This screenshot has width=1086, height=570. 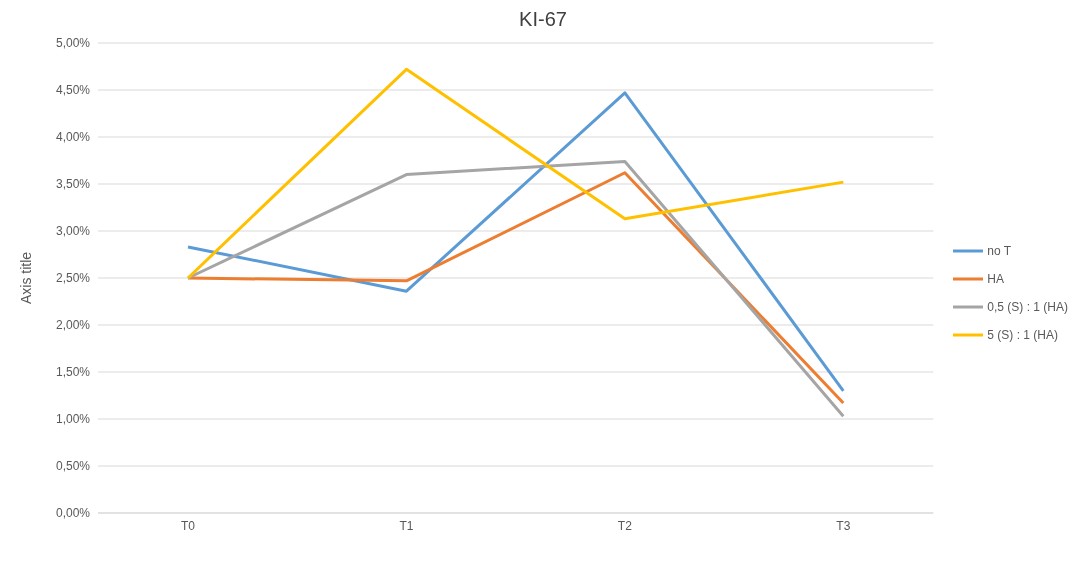 What do you see at coordinates (188, 525) in the screenshot?
I see `x-tick-label: T0` at bounding box center [188, 525].